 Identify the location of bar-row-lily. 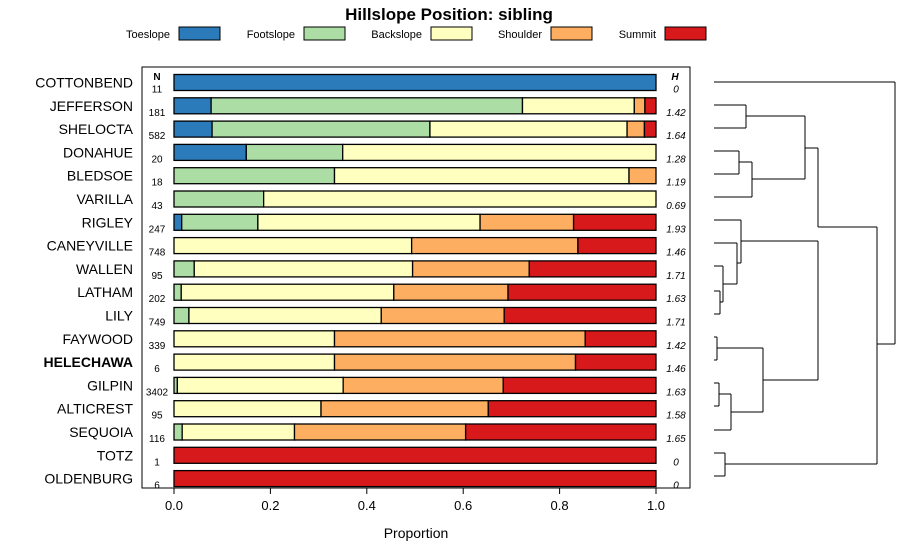
(415, 315).